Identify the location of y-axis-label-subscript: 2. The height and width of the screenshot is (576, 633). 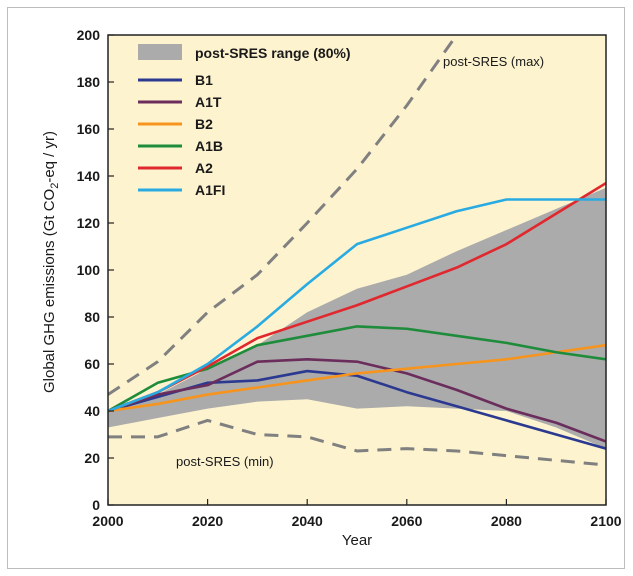
(55, 186).